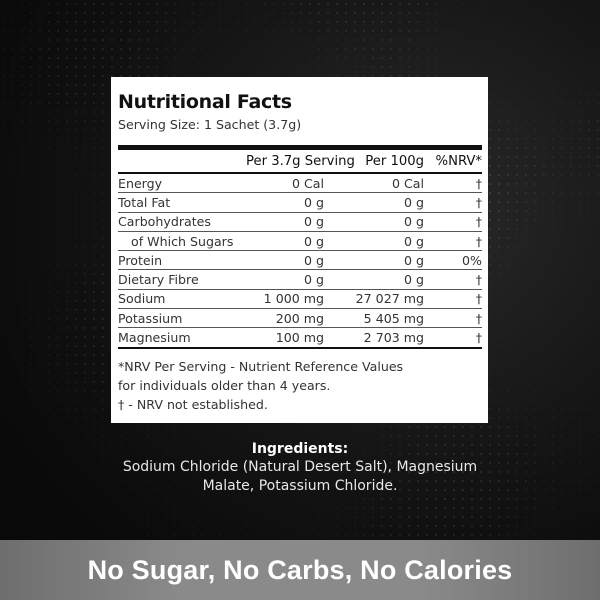  What do you see at coordinates (374, 338) in the screenshot?
I see `per-100g-value: 2 703 mg` at bounding box center [374, 338].